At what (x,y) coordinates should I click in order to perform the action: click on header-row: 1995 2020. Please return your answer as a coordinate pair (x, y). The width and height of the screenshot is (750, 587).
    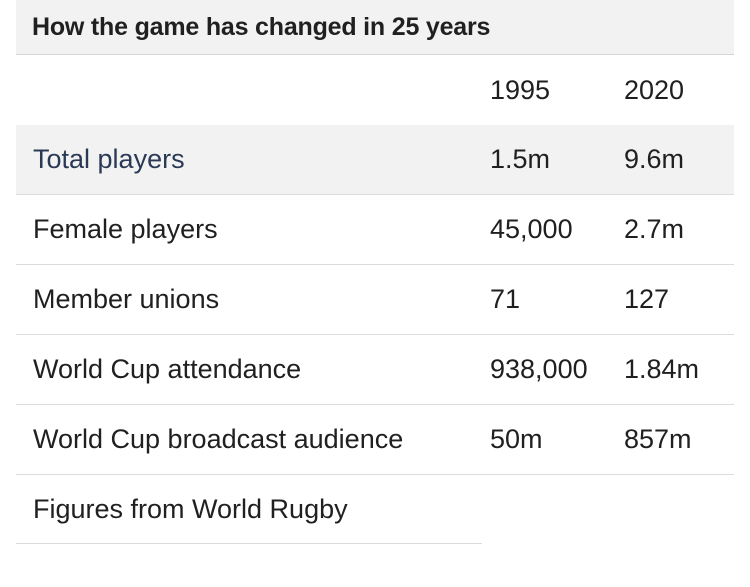
    Looking at the image, I should click on (375, 90).